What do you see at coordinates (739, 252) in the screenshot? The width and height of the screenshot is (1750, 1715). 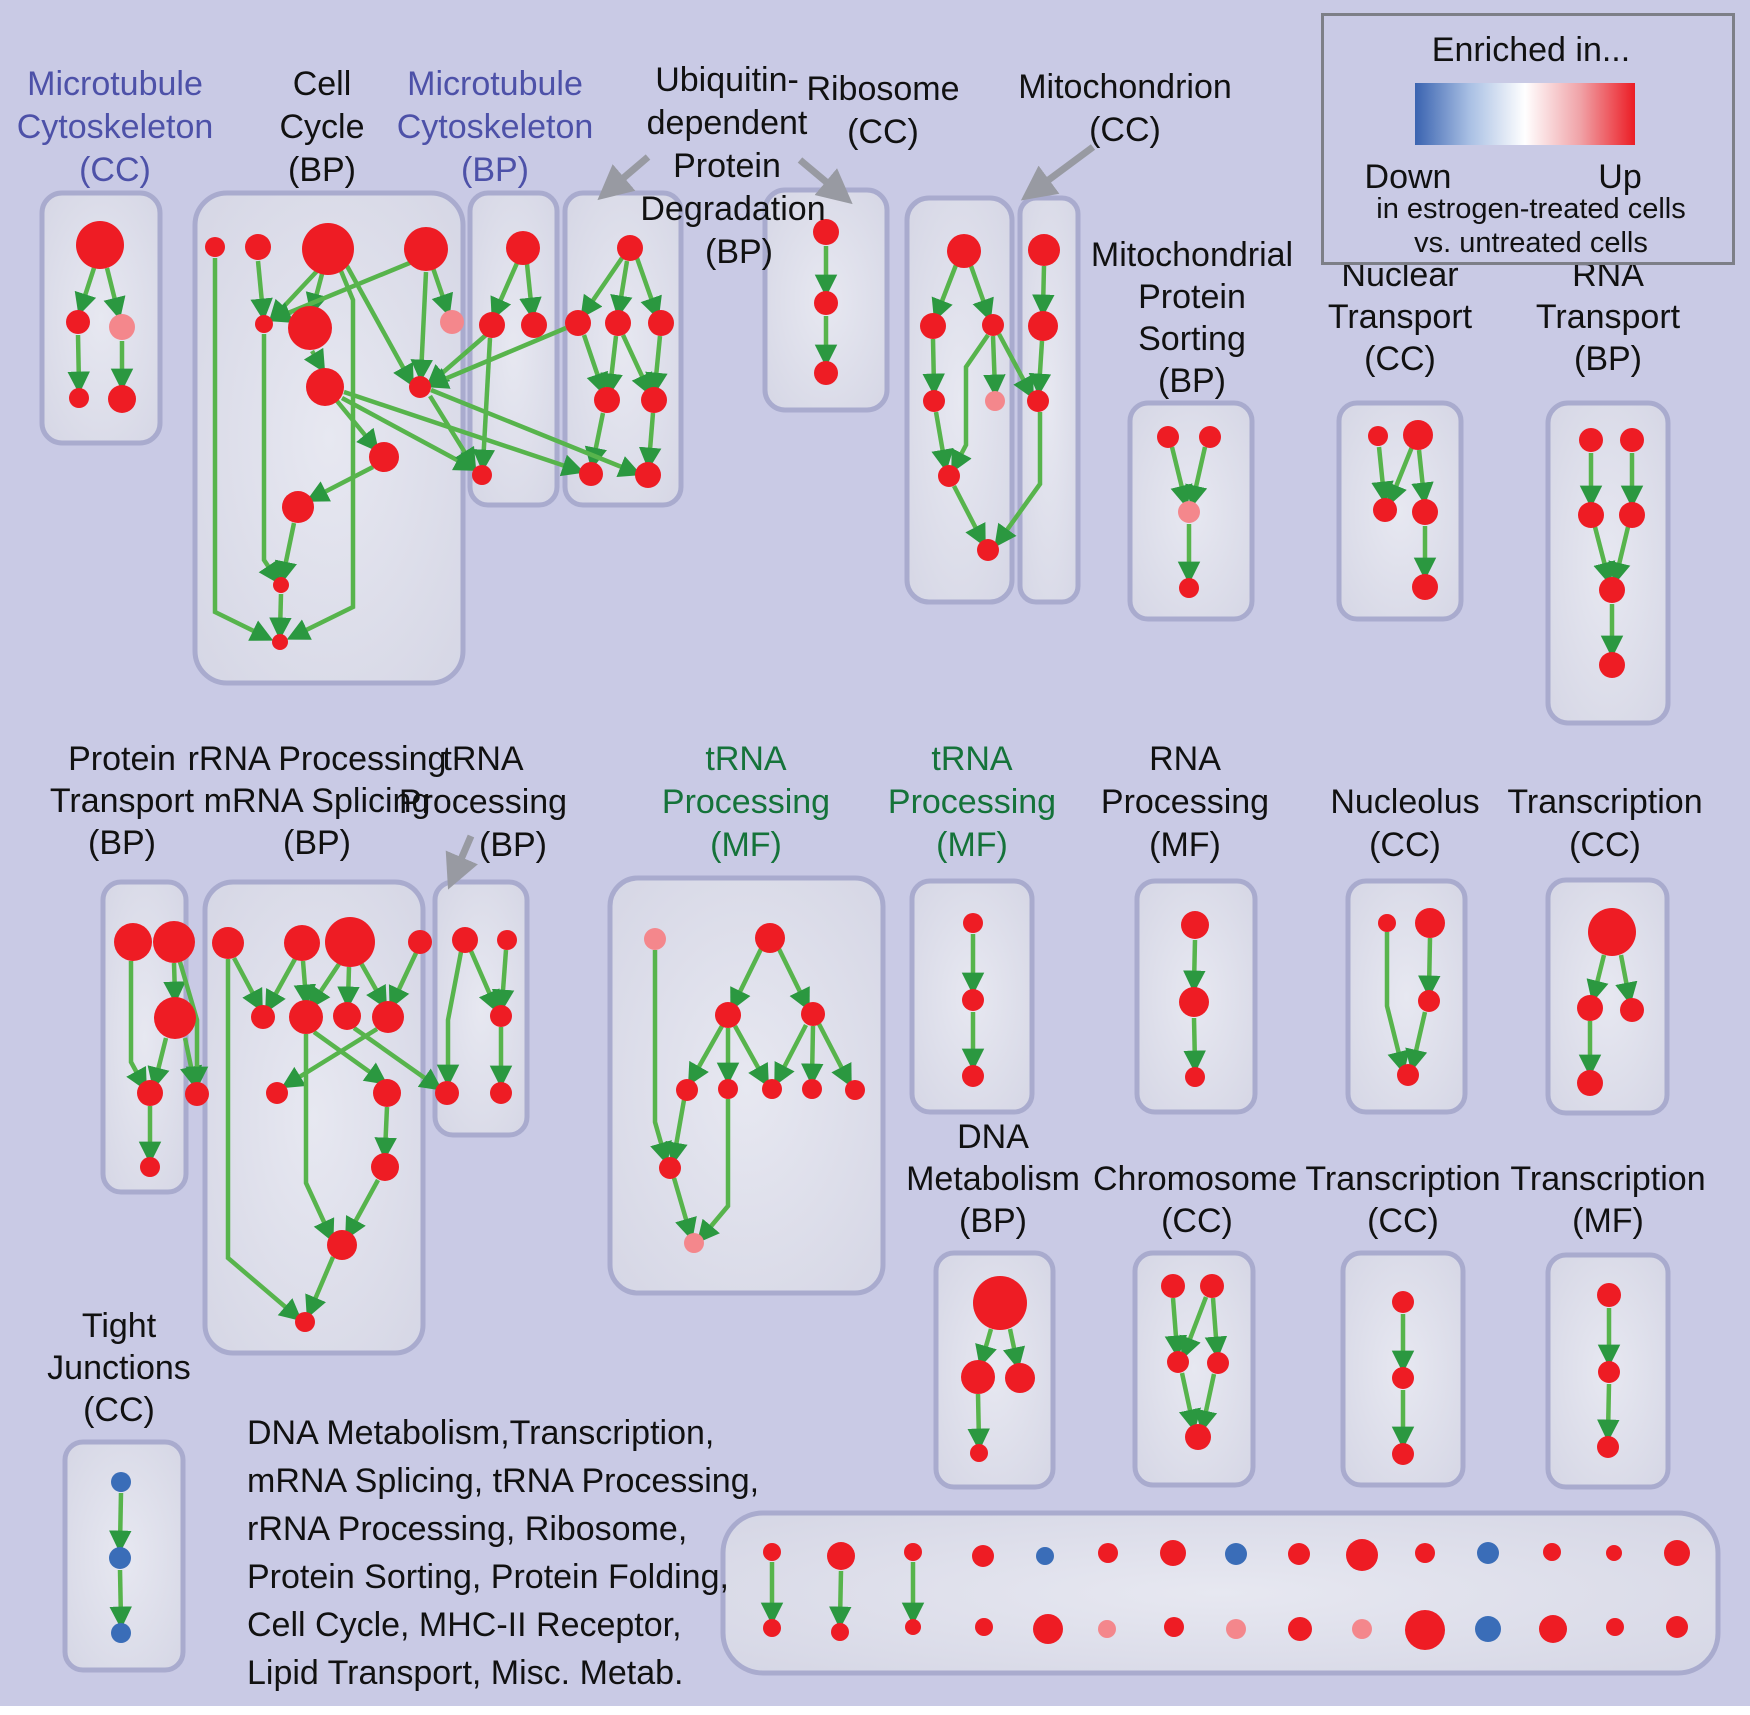 I see `cluster-label-ubiquitin-dependent-protein-degradation-bp: (BP)` at bounding box center [739, 252].